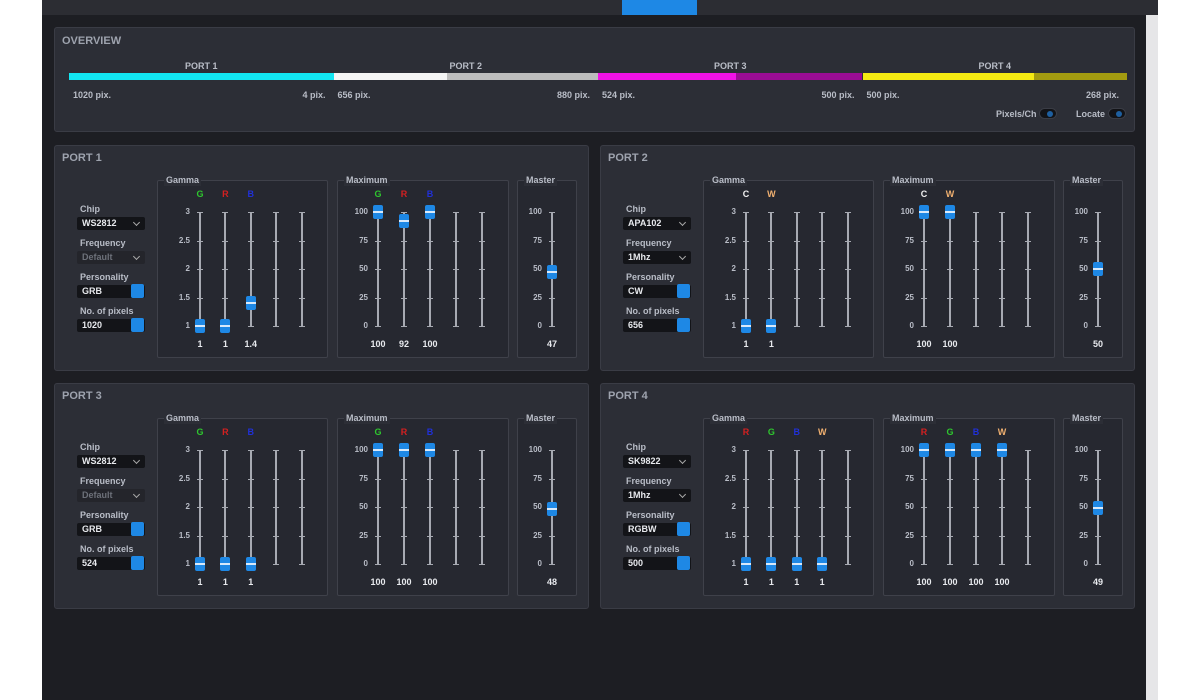  What do you see at coordinates (659, 7) in the screenshot?
I see `active-tab` at bounding box center [659, 7].